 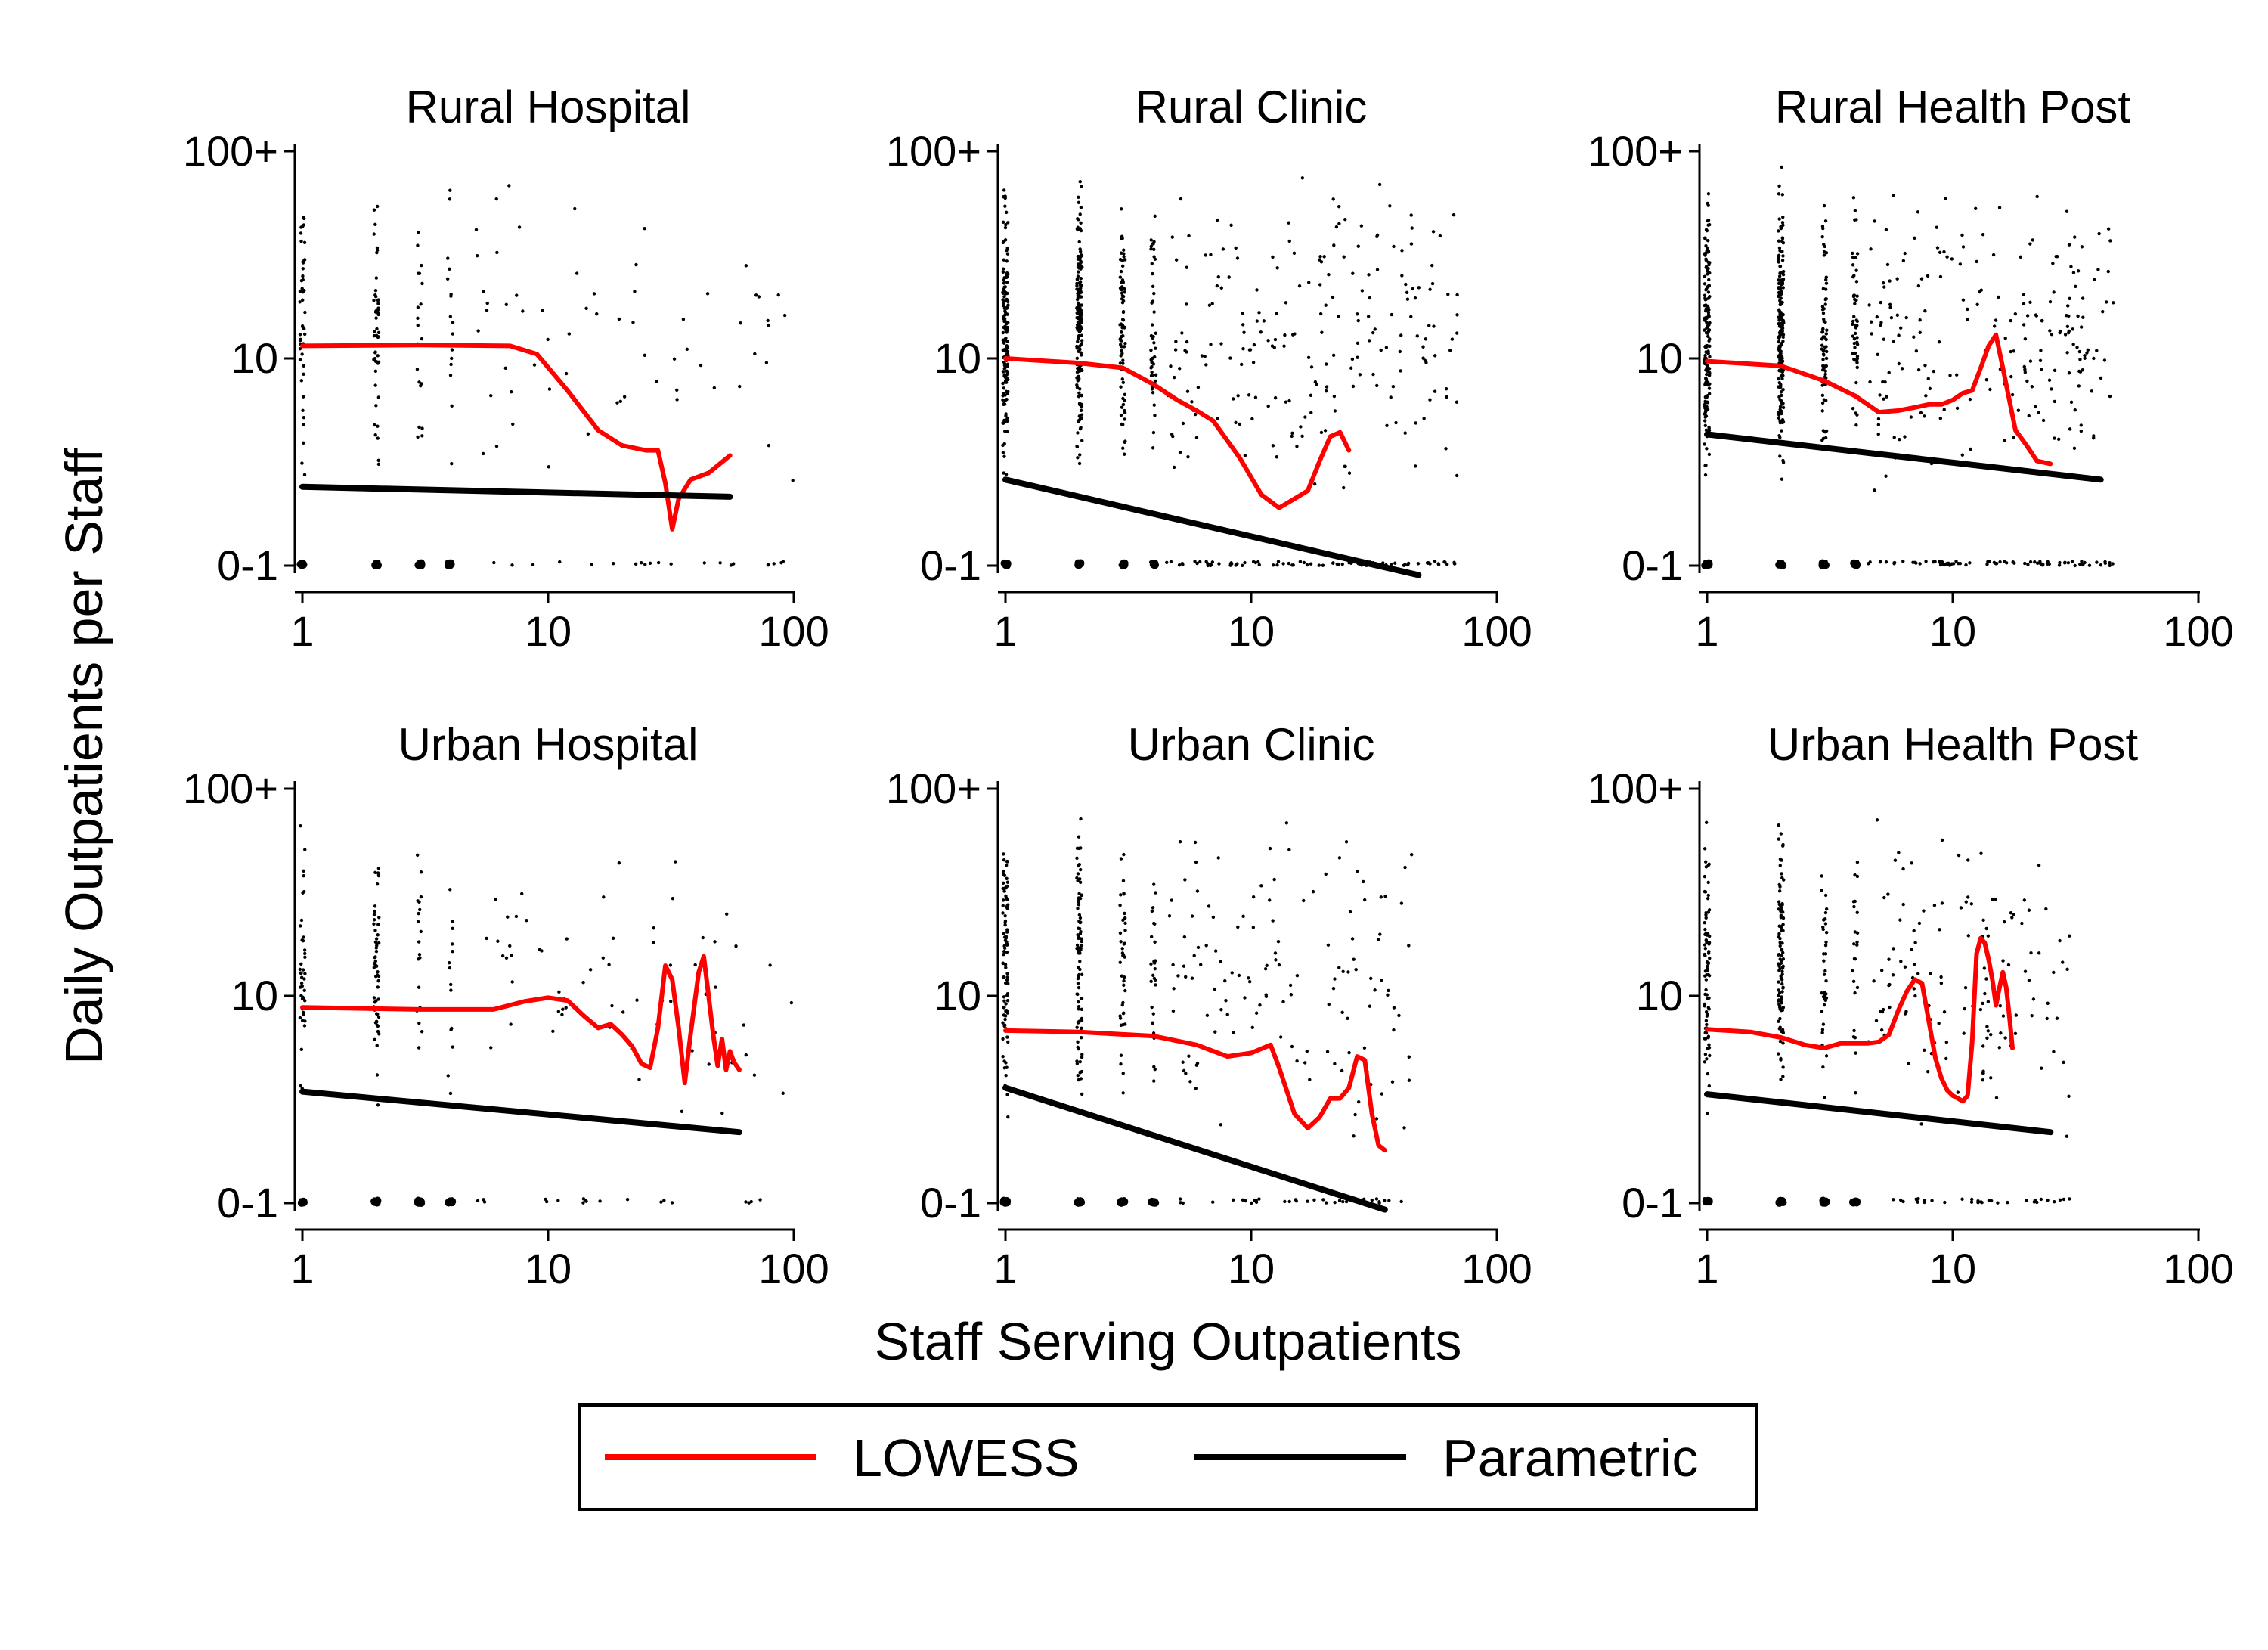 I want to click on y-tick-label: 0-1, so click(x=1652, y=565).